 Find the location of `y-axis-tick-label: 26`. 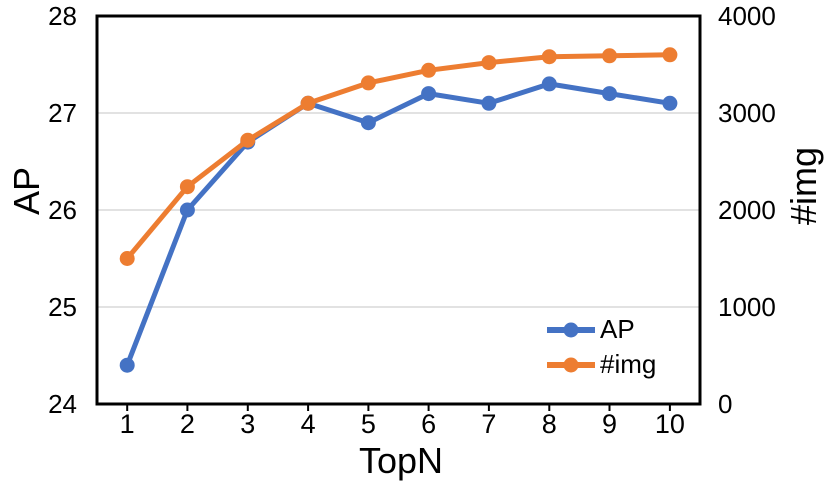

y-axis-tick-label: 26 is located at coordinates (62, 210).